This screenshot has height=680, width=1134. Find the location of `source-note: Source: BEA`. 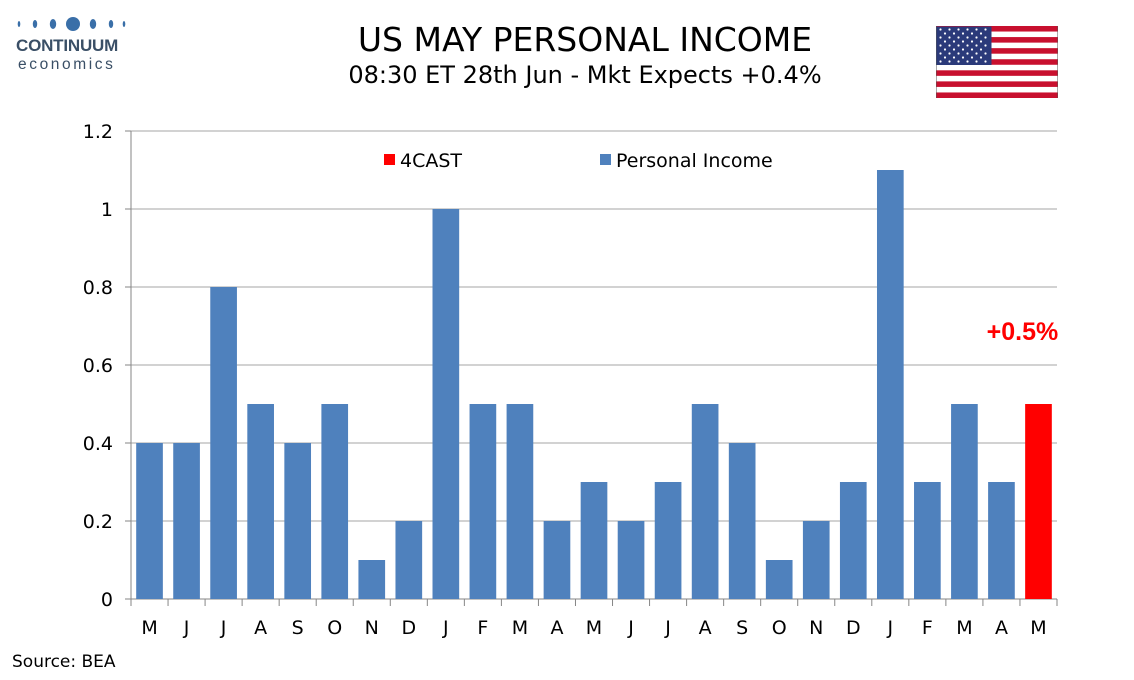

source-note: Source: BEA is located at coordinates (64, 662).